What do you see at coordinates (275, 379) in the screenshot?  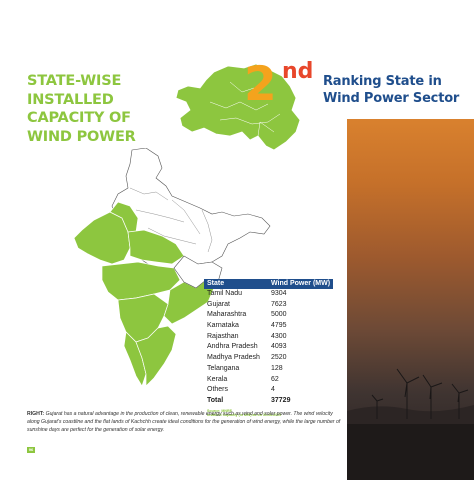 I see `value-cell: 62` at bounding box center [275, 379].